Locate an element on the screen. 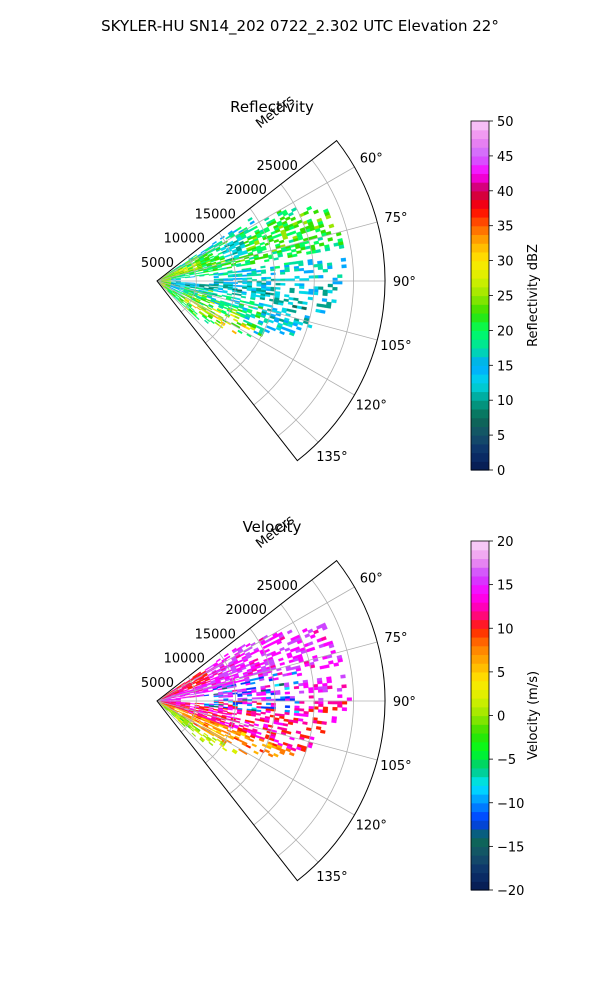 Image resolution: width=600 pixels, height=1000 pixels. radial-tick-label: 15000 is located at coordinates (215, 214).